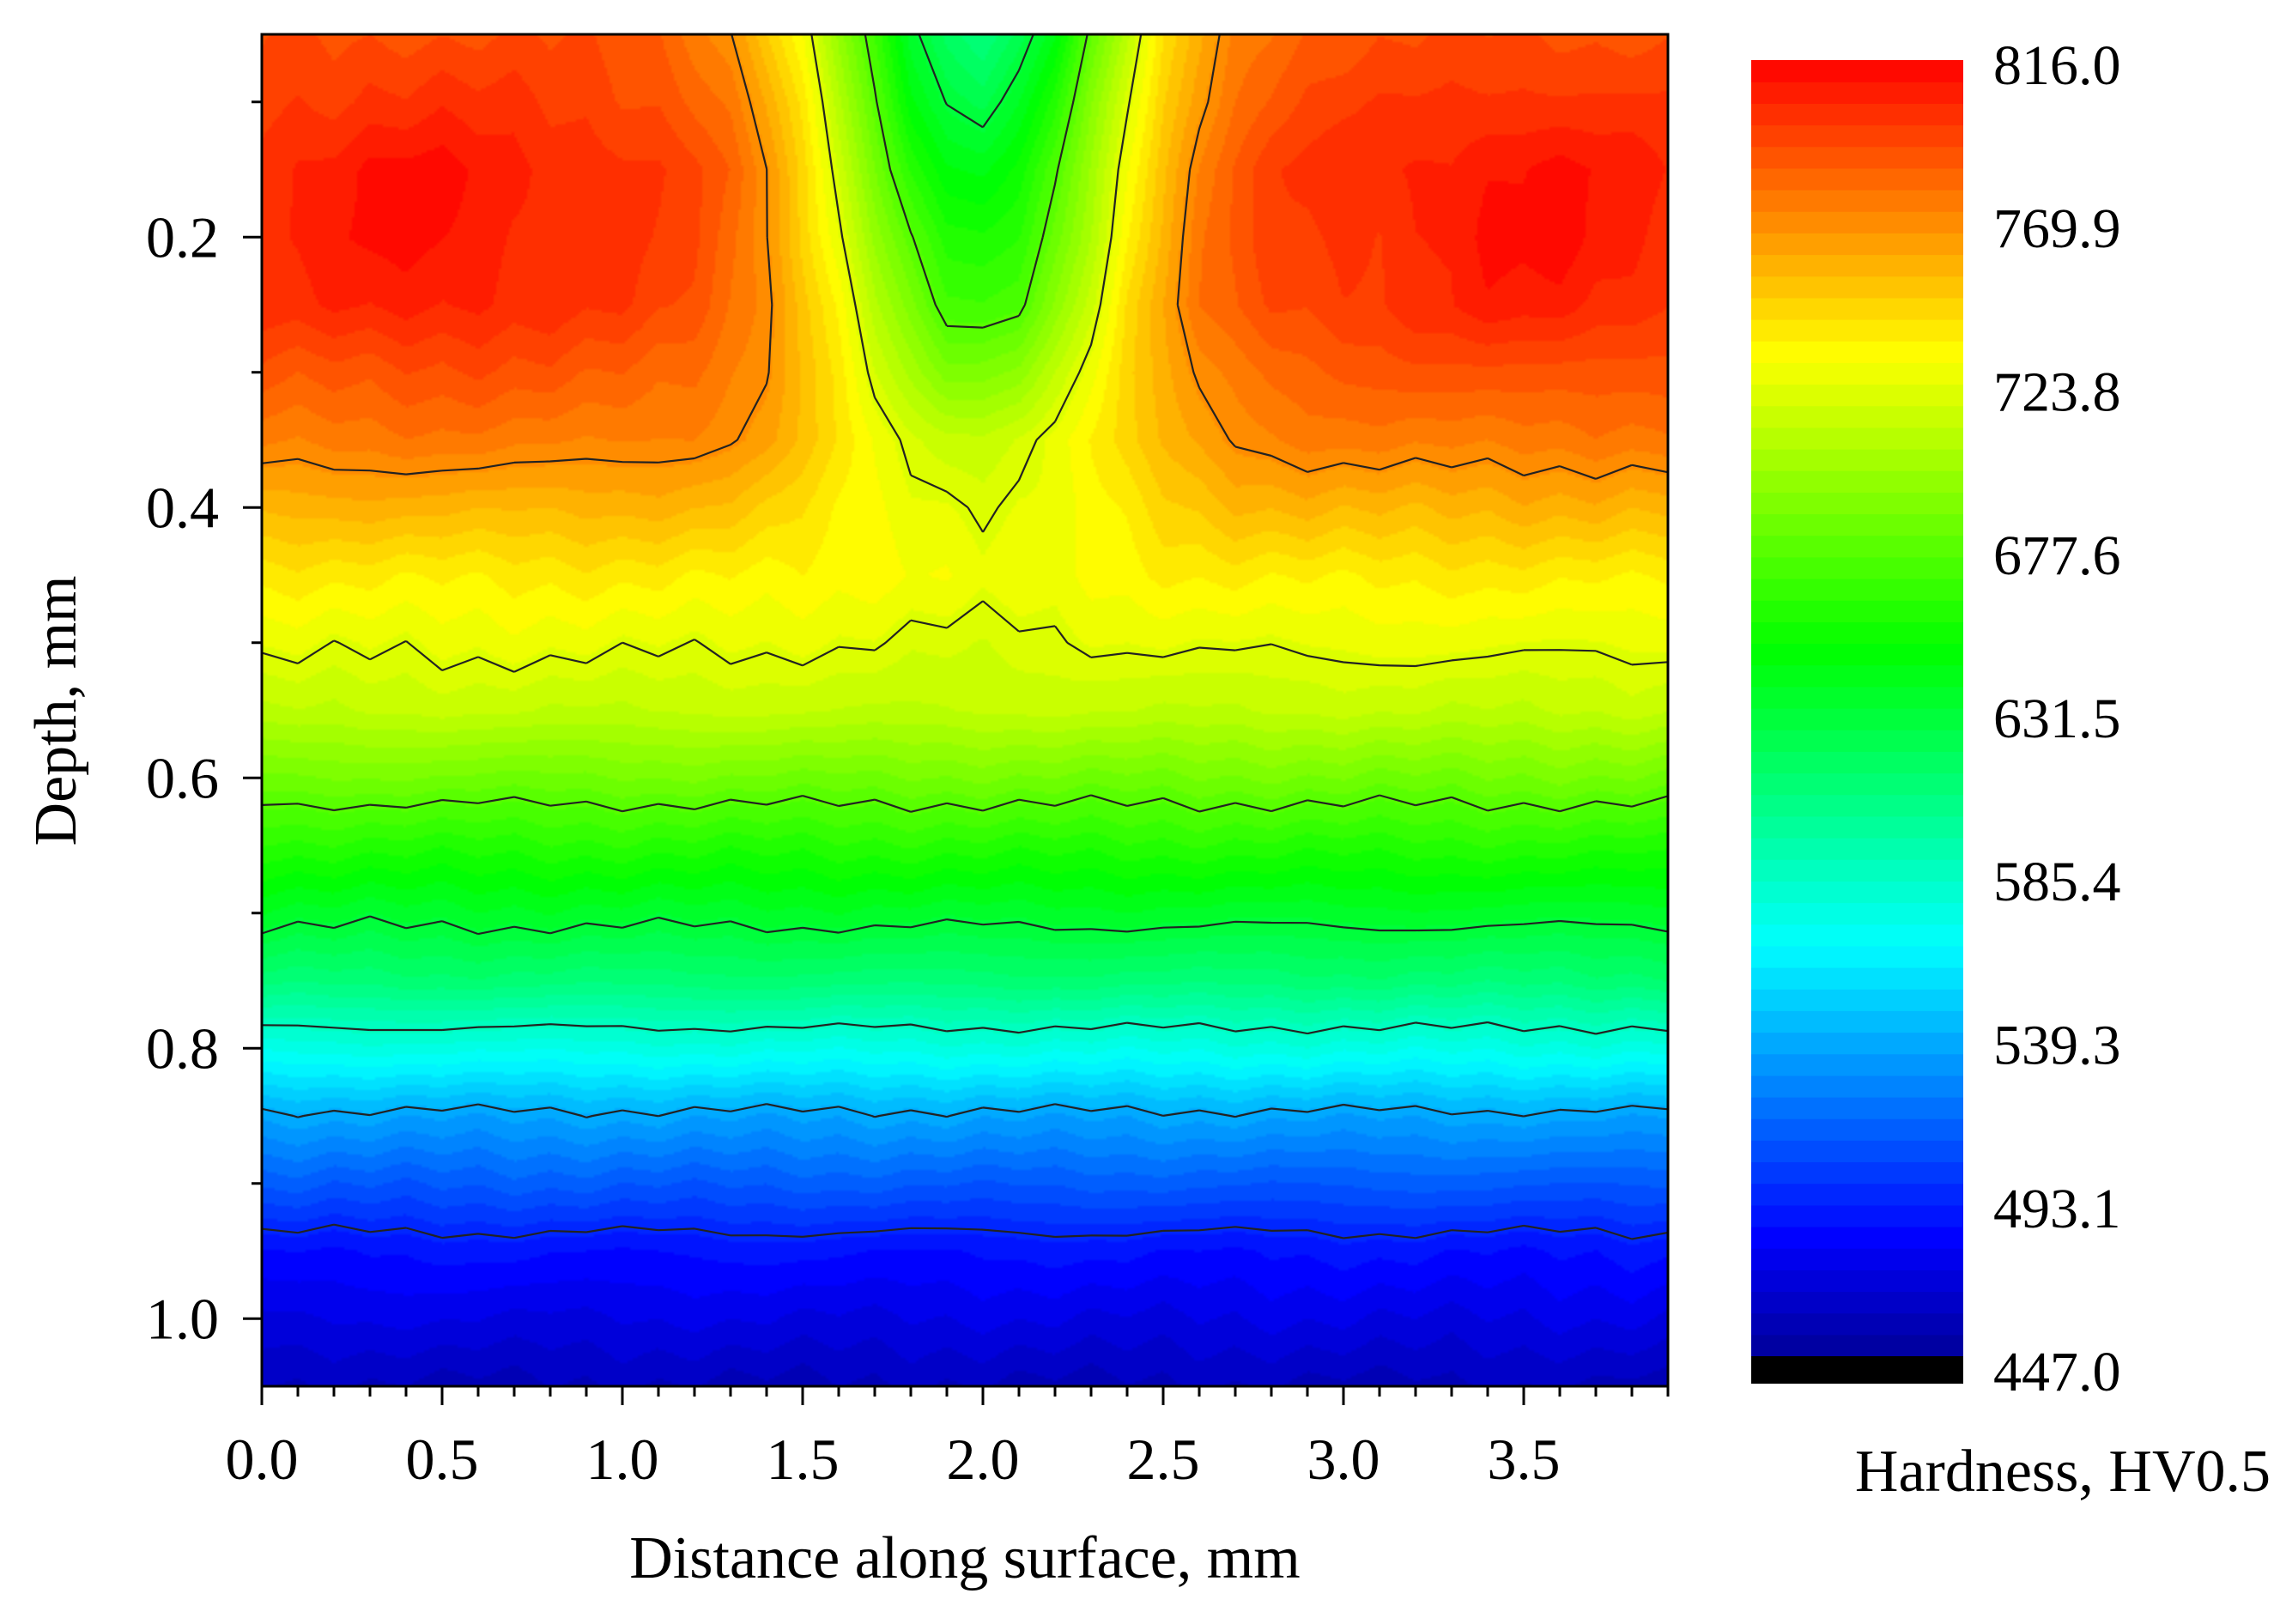 The height and width of the screenshot is (1624, 2274). Describe the element at coordinates (2057, 1045) in the screenshot. I see `colorbar-tick-label: 539.3` at that location.